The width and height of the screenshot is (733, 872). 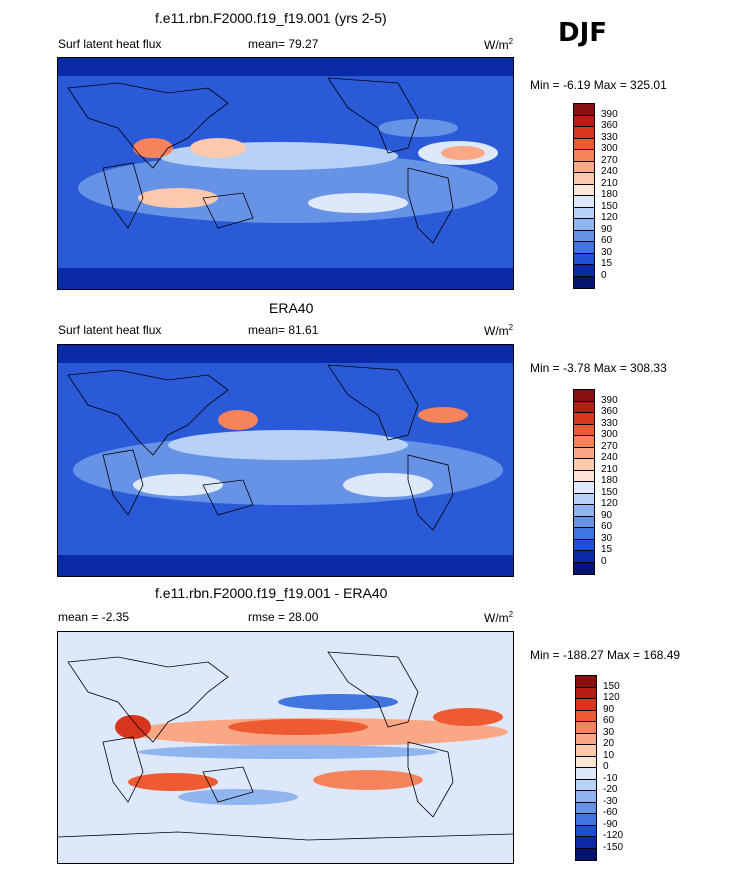 What do you see at coordinates (613, 847) in the screenshot?
I see `colorbar-tick-label: -150` at bounding box center [613, 847].